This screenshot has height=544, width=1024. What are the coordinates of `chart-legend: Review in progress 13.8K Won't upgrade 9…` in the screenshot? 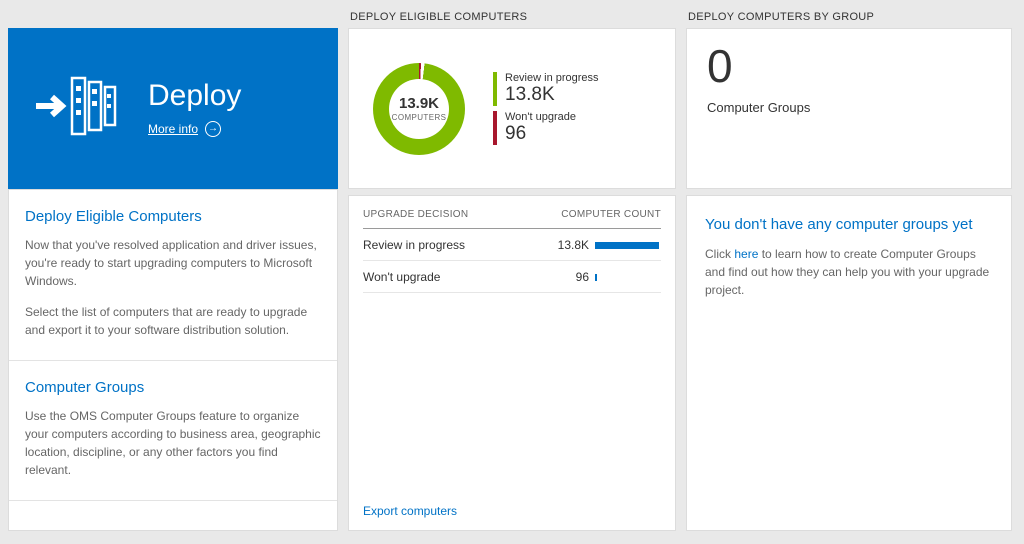 It's located at (546, 108).